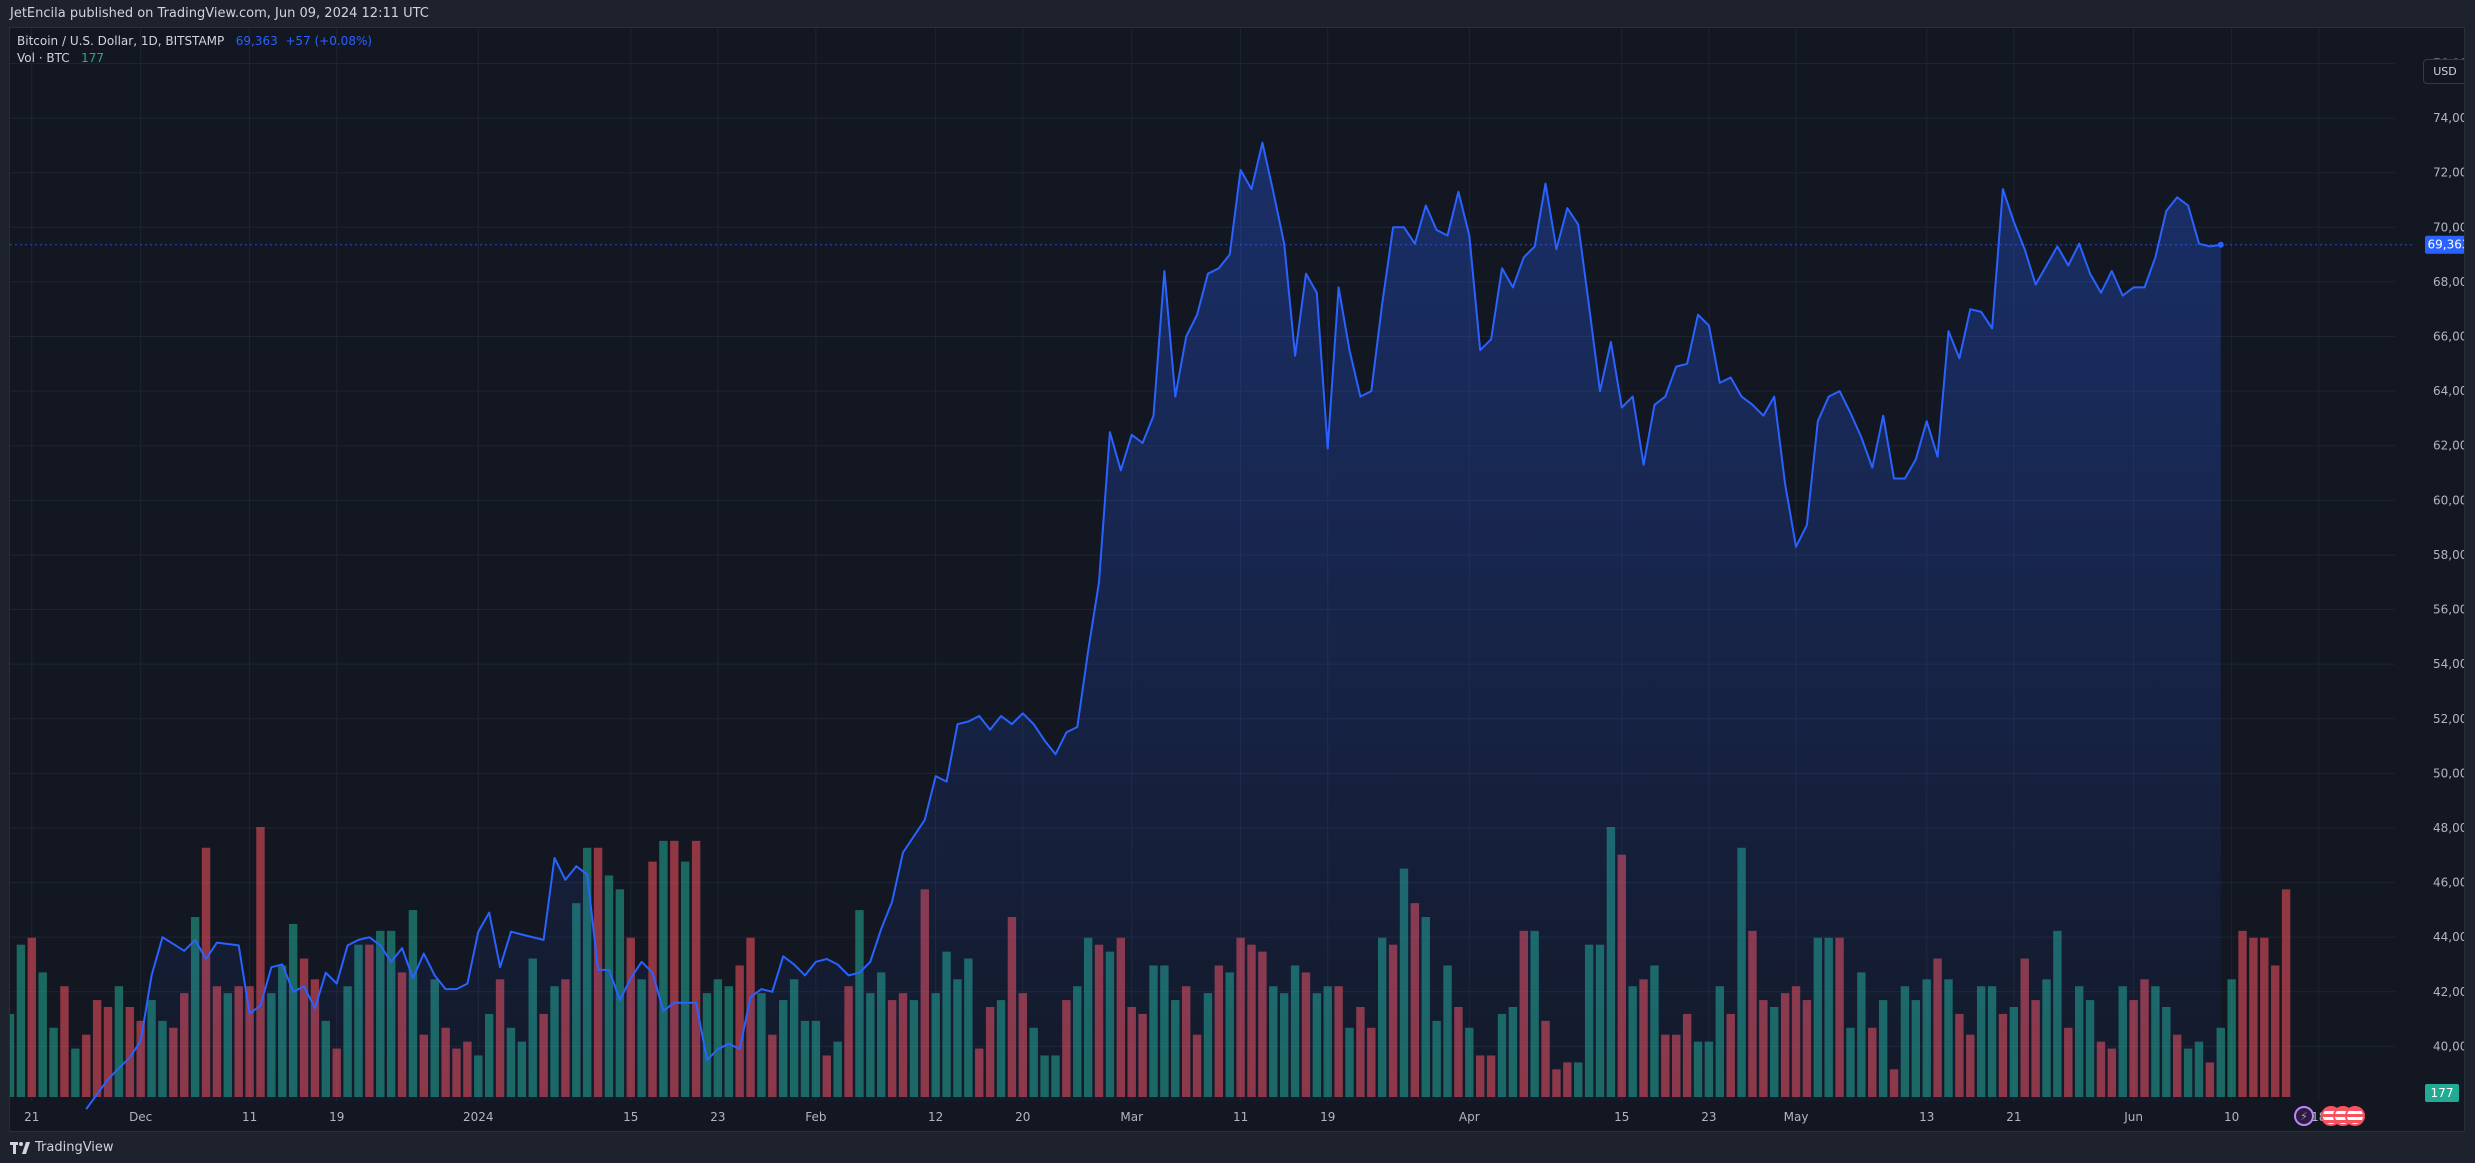 This screenshot has width=2475, height=1163. Describe the element at coordinates (43, 58) in the screenshot. I see `volume-label: Vol · BTC` at that location.